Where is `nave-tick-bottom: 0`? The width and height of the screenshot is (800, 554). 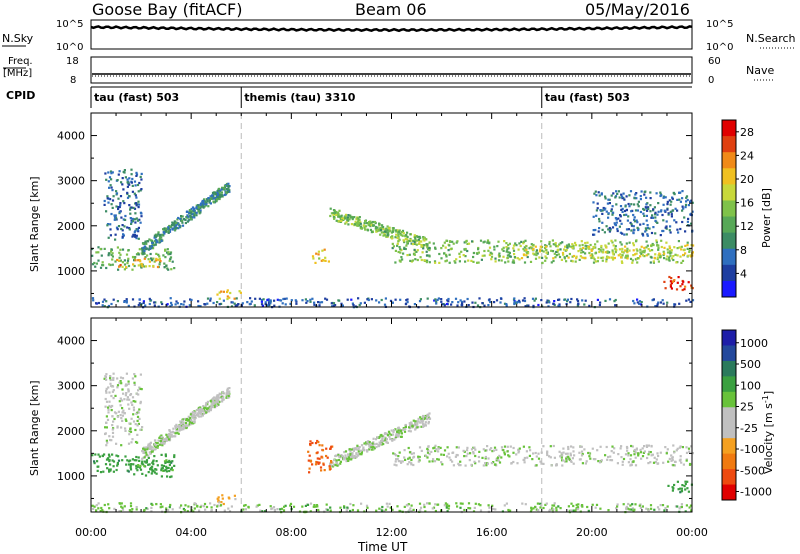
nave-tick-bottom: 0 is located at coordinates (711, 80).